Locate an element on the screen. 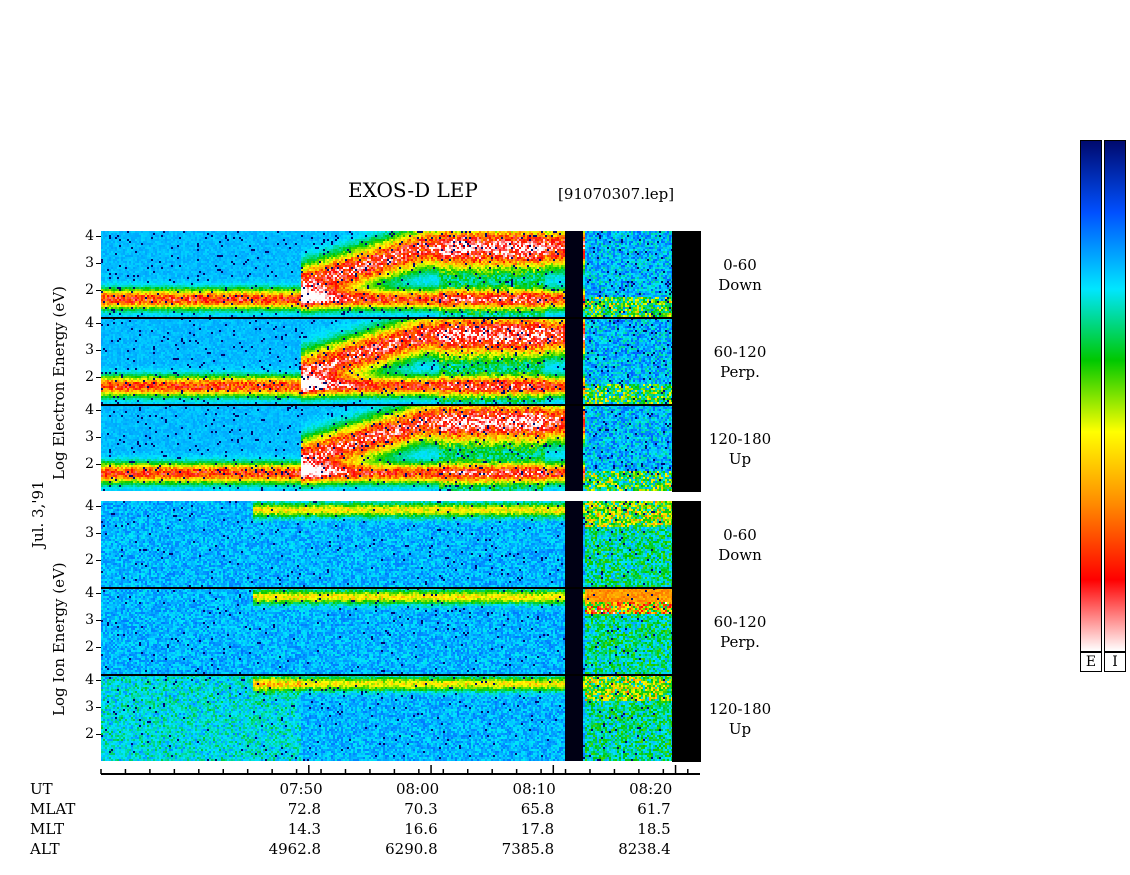 This screenshot has height=875, width=1130. panel-label: 120-180 Up is located at coordinates (740, 449).